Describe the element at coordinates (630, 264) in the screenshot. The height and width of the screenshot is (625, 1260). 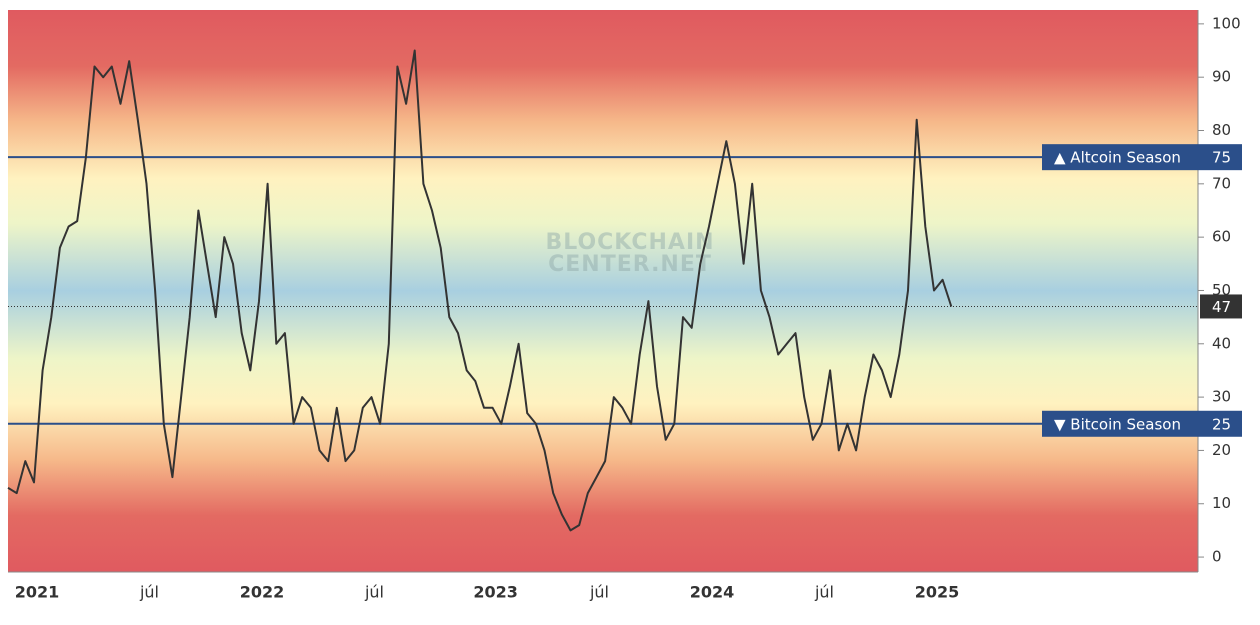
I see `watermark: CENTER.NET` at that location.